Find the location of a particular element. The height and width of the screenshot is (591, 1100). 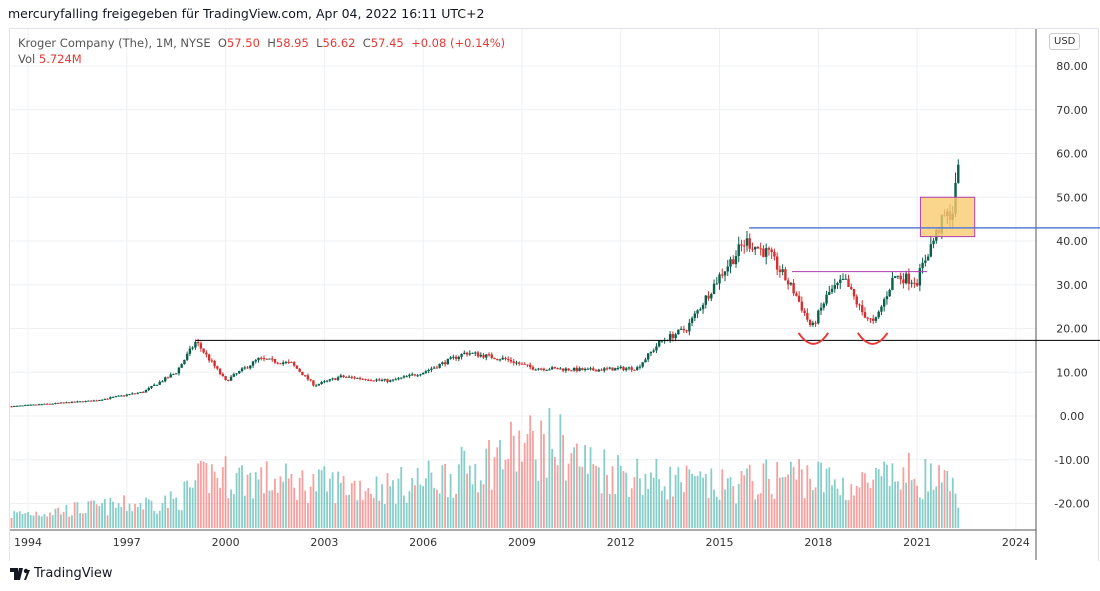

tradingview-logo: TradingView is located at coordinates (61, 573).